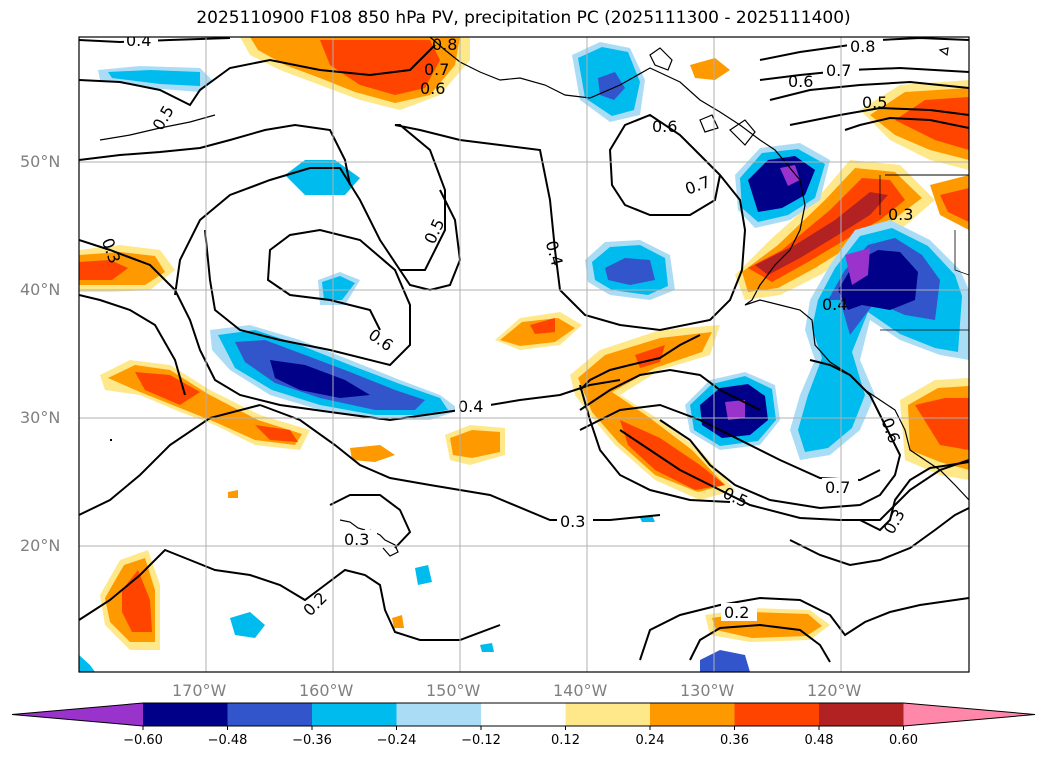 This screenshot has width=1047, height=765. I want to click on lat-label: 20°N, so click(40, 545).